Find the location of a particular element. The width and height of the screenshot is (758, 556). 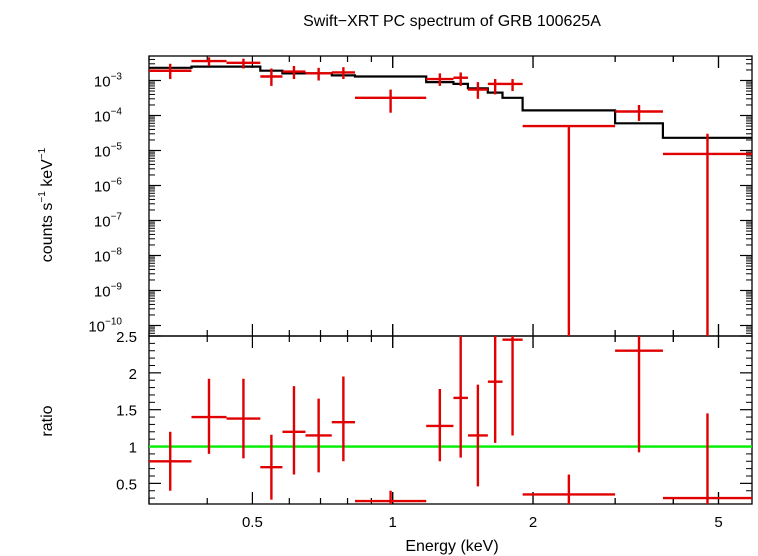

y-tick-label: 10⁻¹⁰ is located at coordinates (105, 326).